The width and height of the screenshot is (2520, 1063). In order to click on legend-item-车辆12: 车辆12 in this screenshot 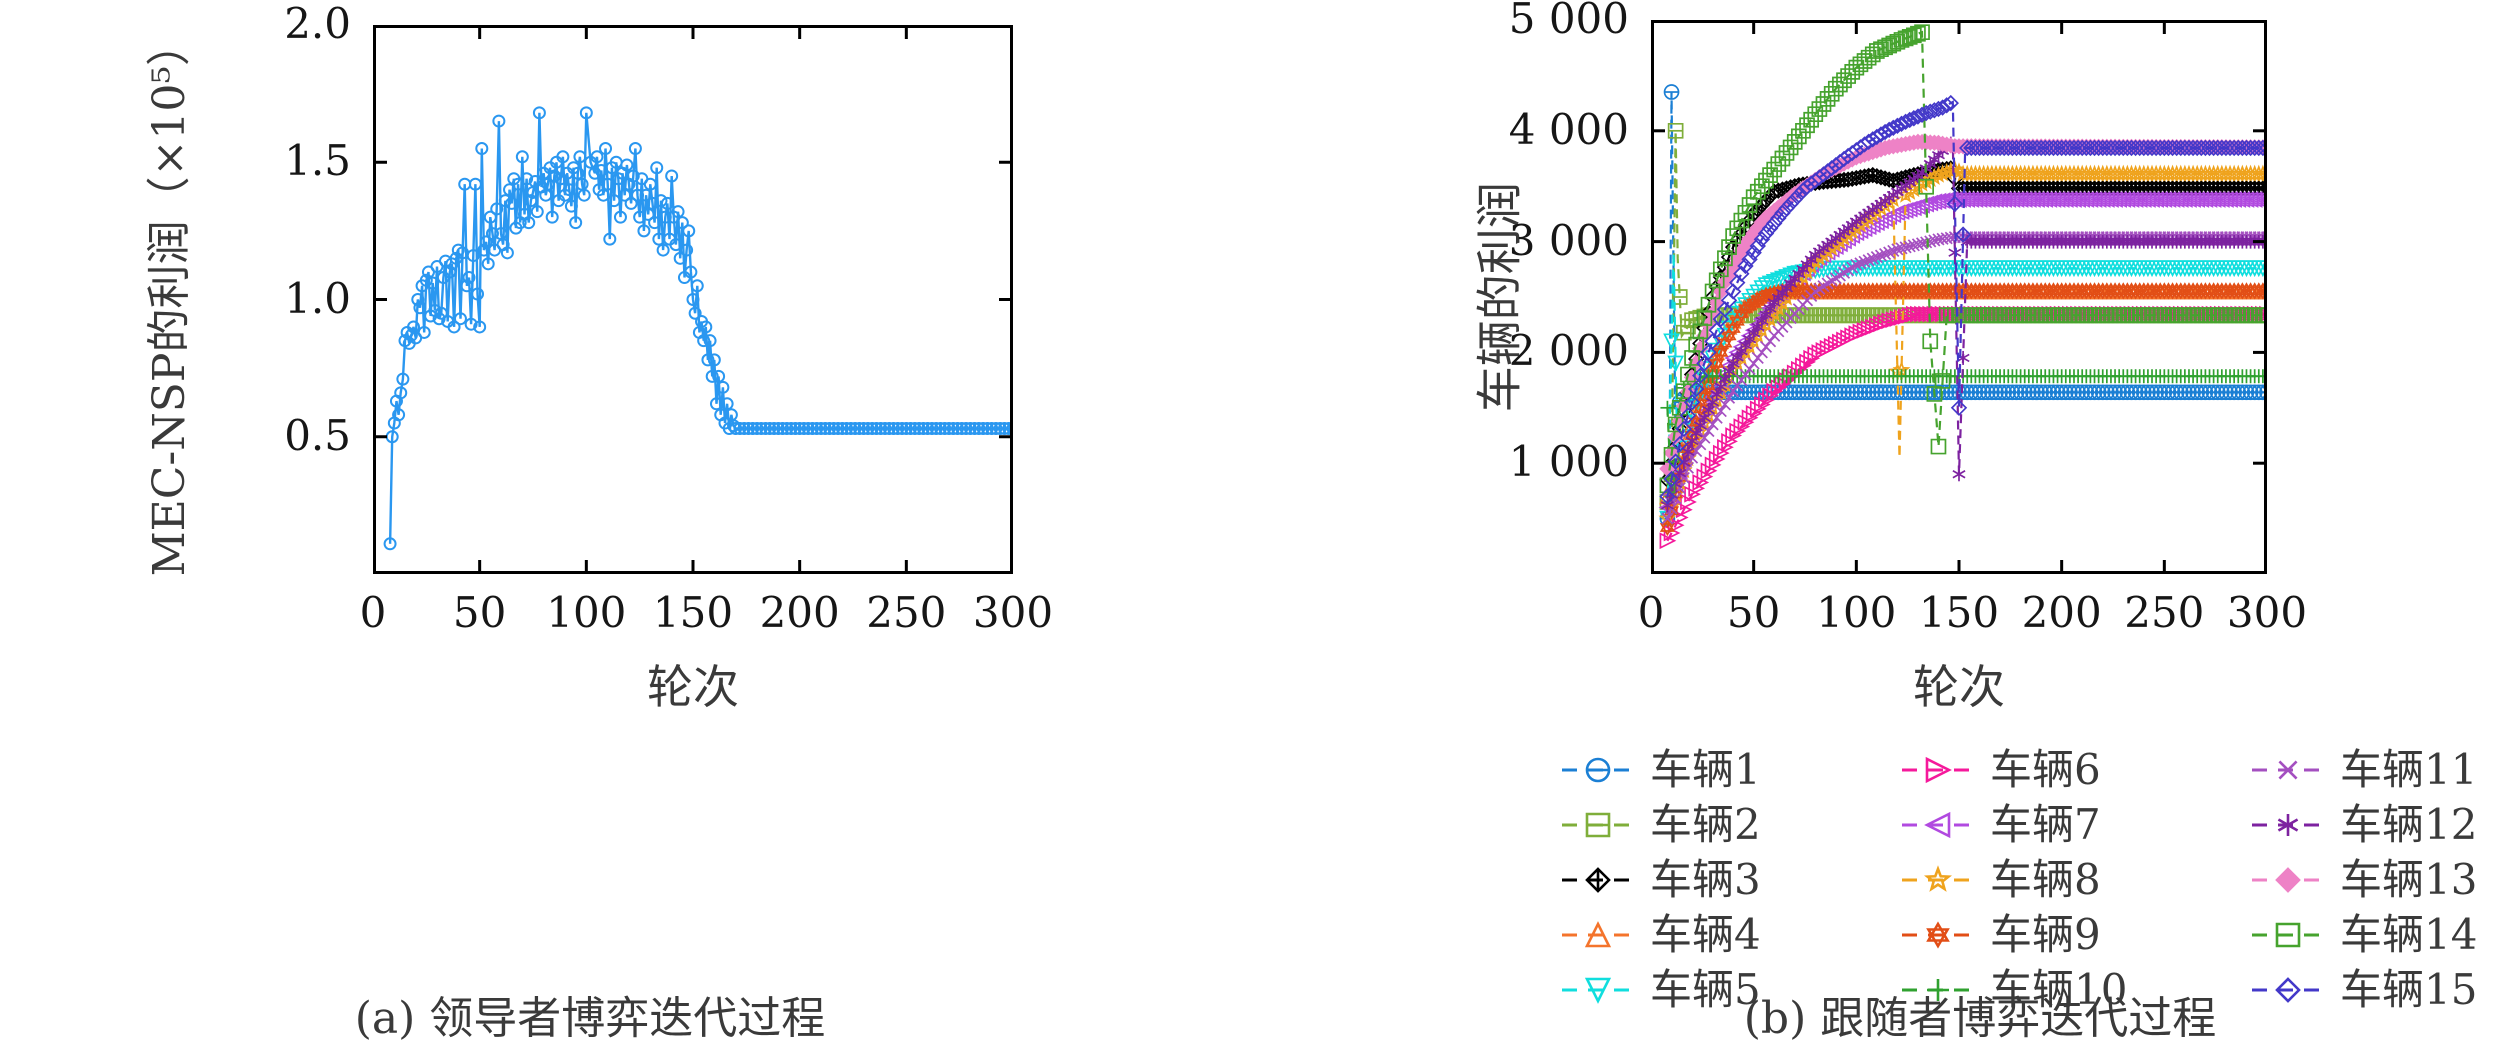, I will do `click(2363, 824)`.